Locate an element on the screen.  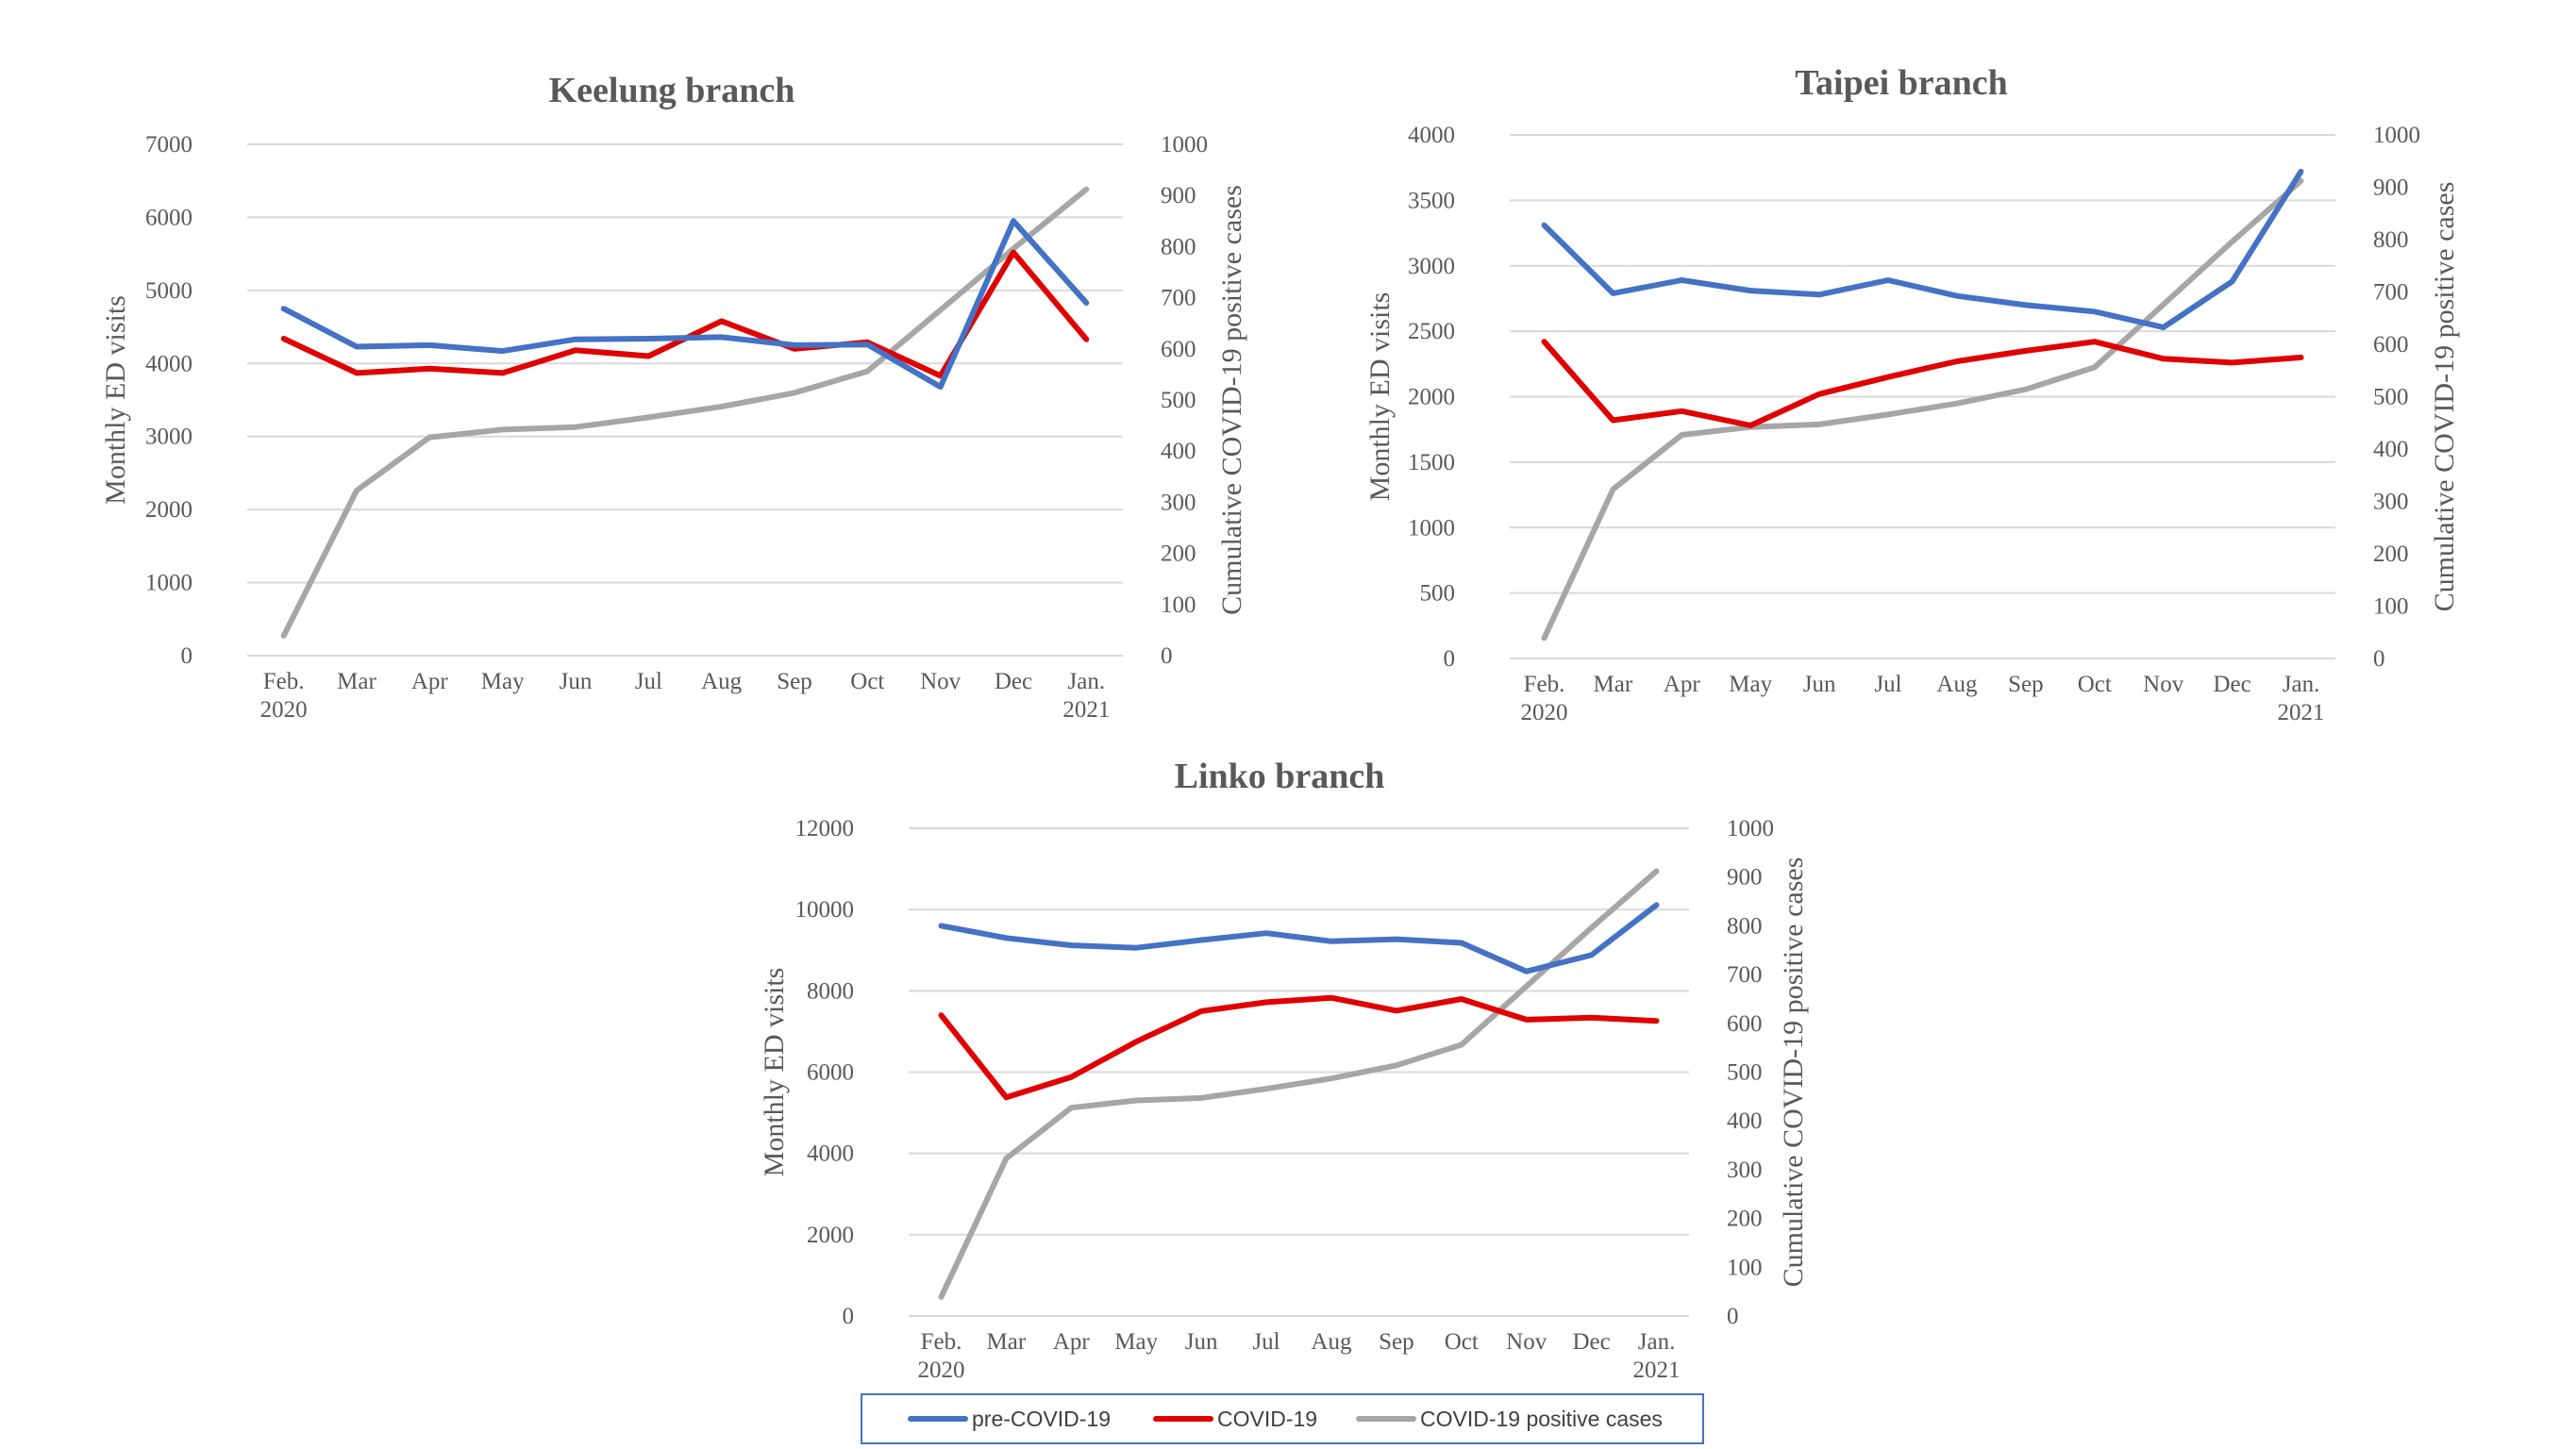
y-tick-label: 7000 is located at coordinates (168, 145).